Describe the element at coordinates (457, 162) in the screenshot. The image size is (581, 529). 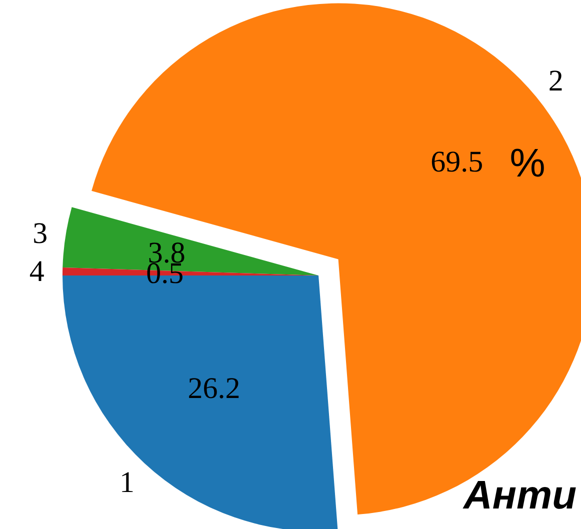
I see `data-label: 69.5` at that location.